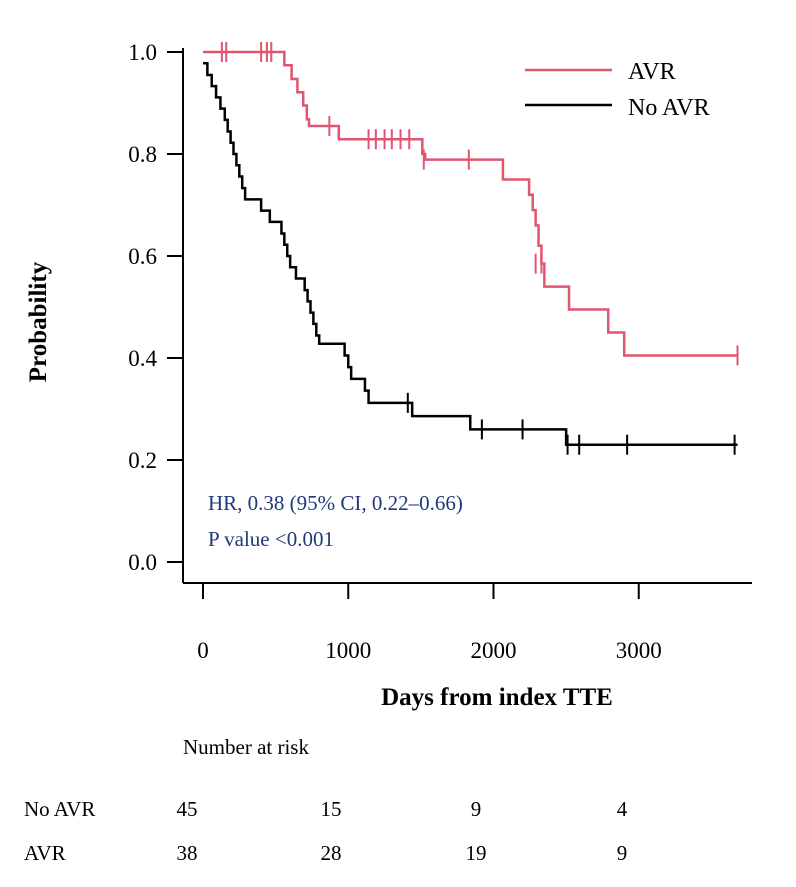  What do you see at coordinates (142, 52) in the screenshot?
I see `y-tick-label: 1.0` at bounding box center [142, 52].